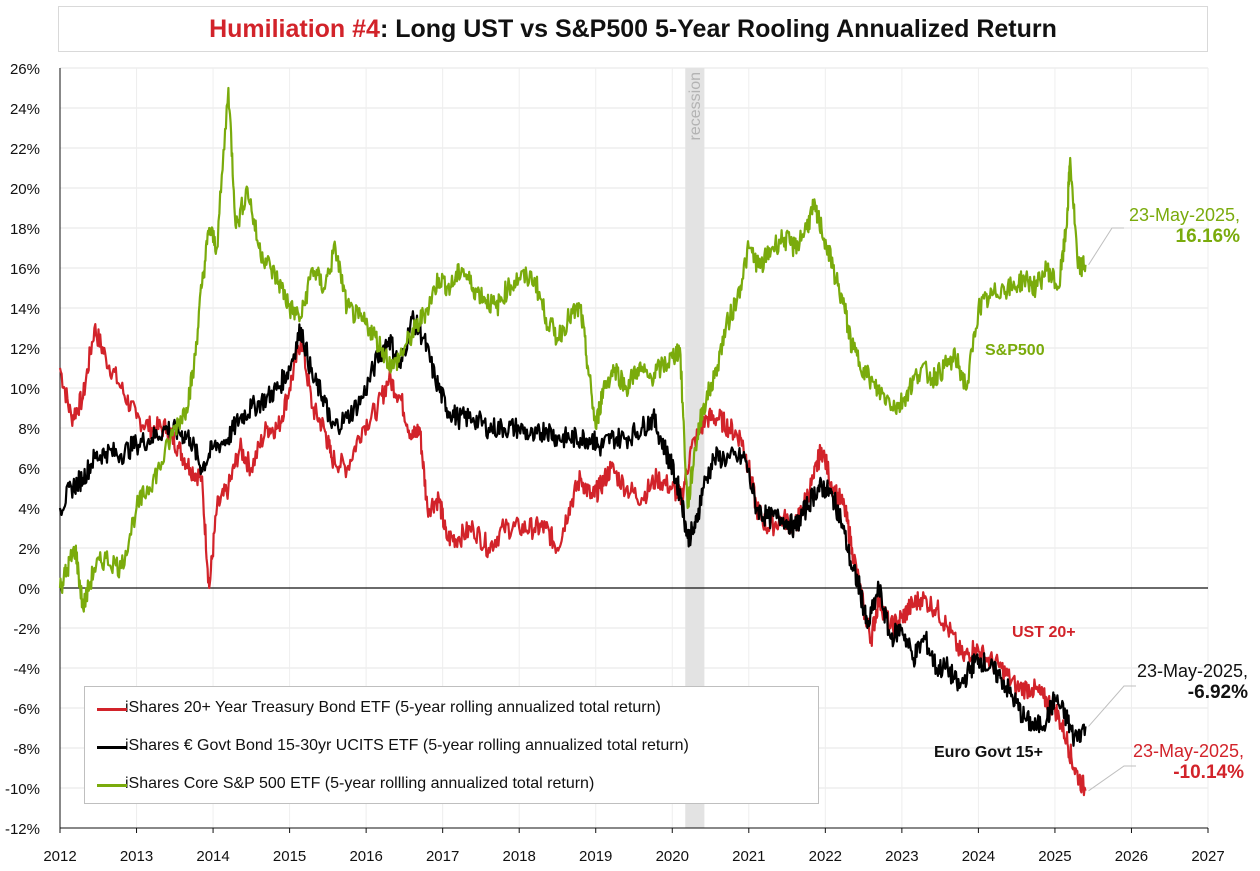 The height and width of the screenshot is (871, 1260). I want to click on legend-swatch-euro, so click(112, 747).